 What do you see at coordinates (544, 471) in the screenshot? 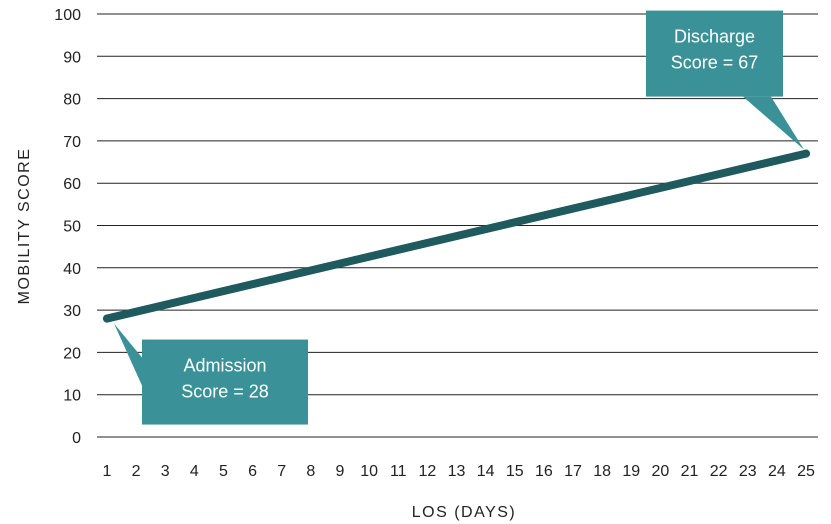
I see `x-tick-label: 16` at bounding box center [544, 471].